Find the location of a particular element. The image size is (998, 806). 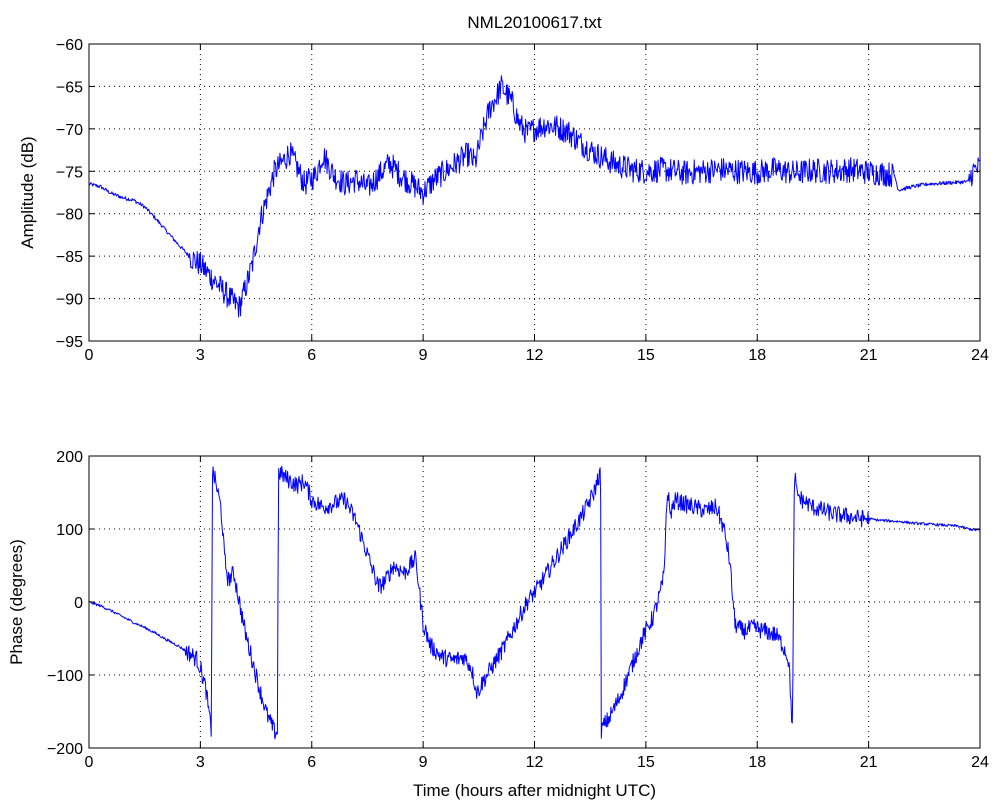

y-axis-label-phase: Phase (degrees) is located at coordinates (16, 602).